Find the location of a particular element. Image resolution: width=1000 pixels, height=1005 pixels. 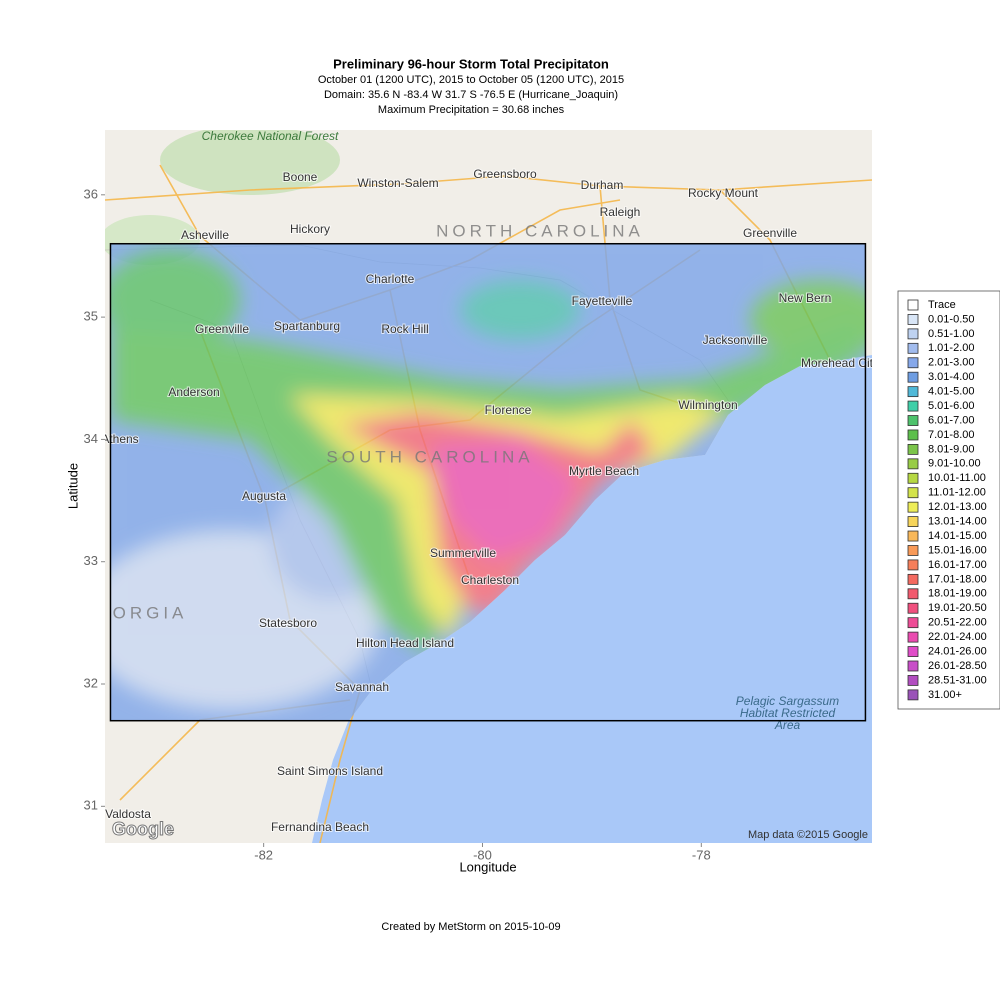

place-label: Wilmington is located at coordinates (707, 405).